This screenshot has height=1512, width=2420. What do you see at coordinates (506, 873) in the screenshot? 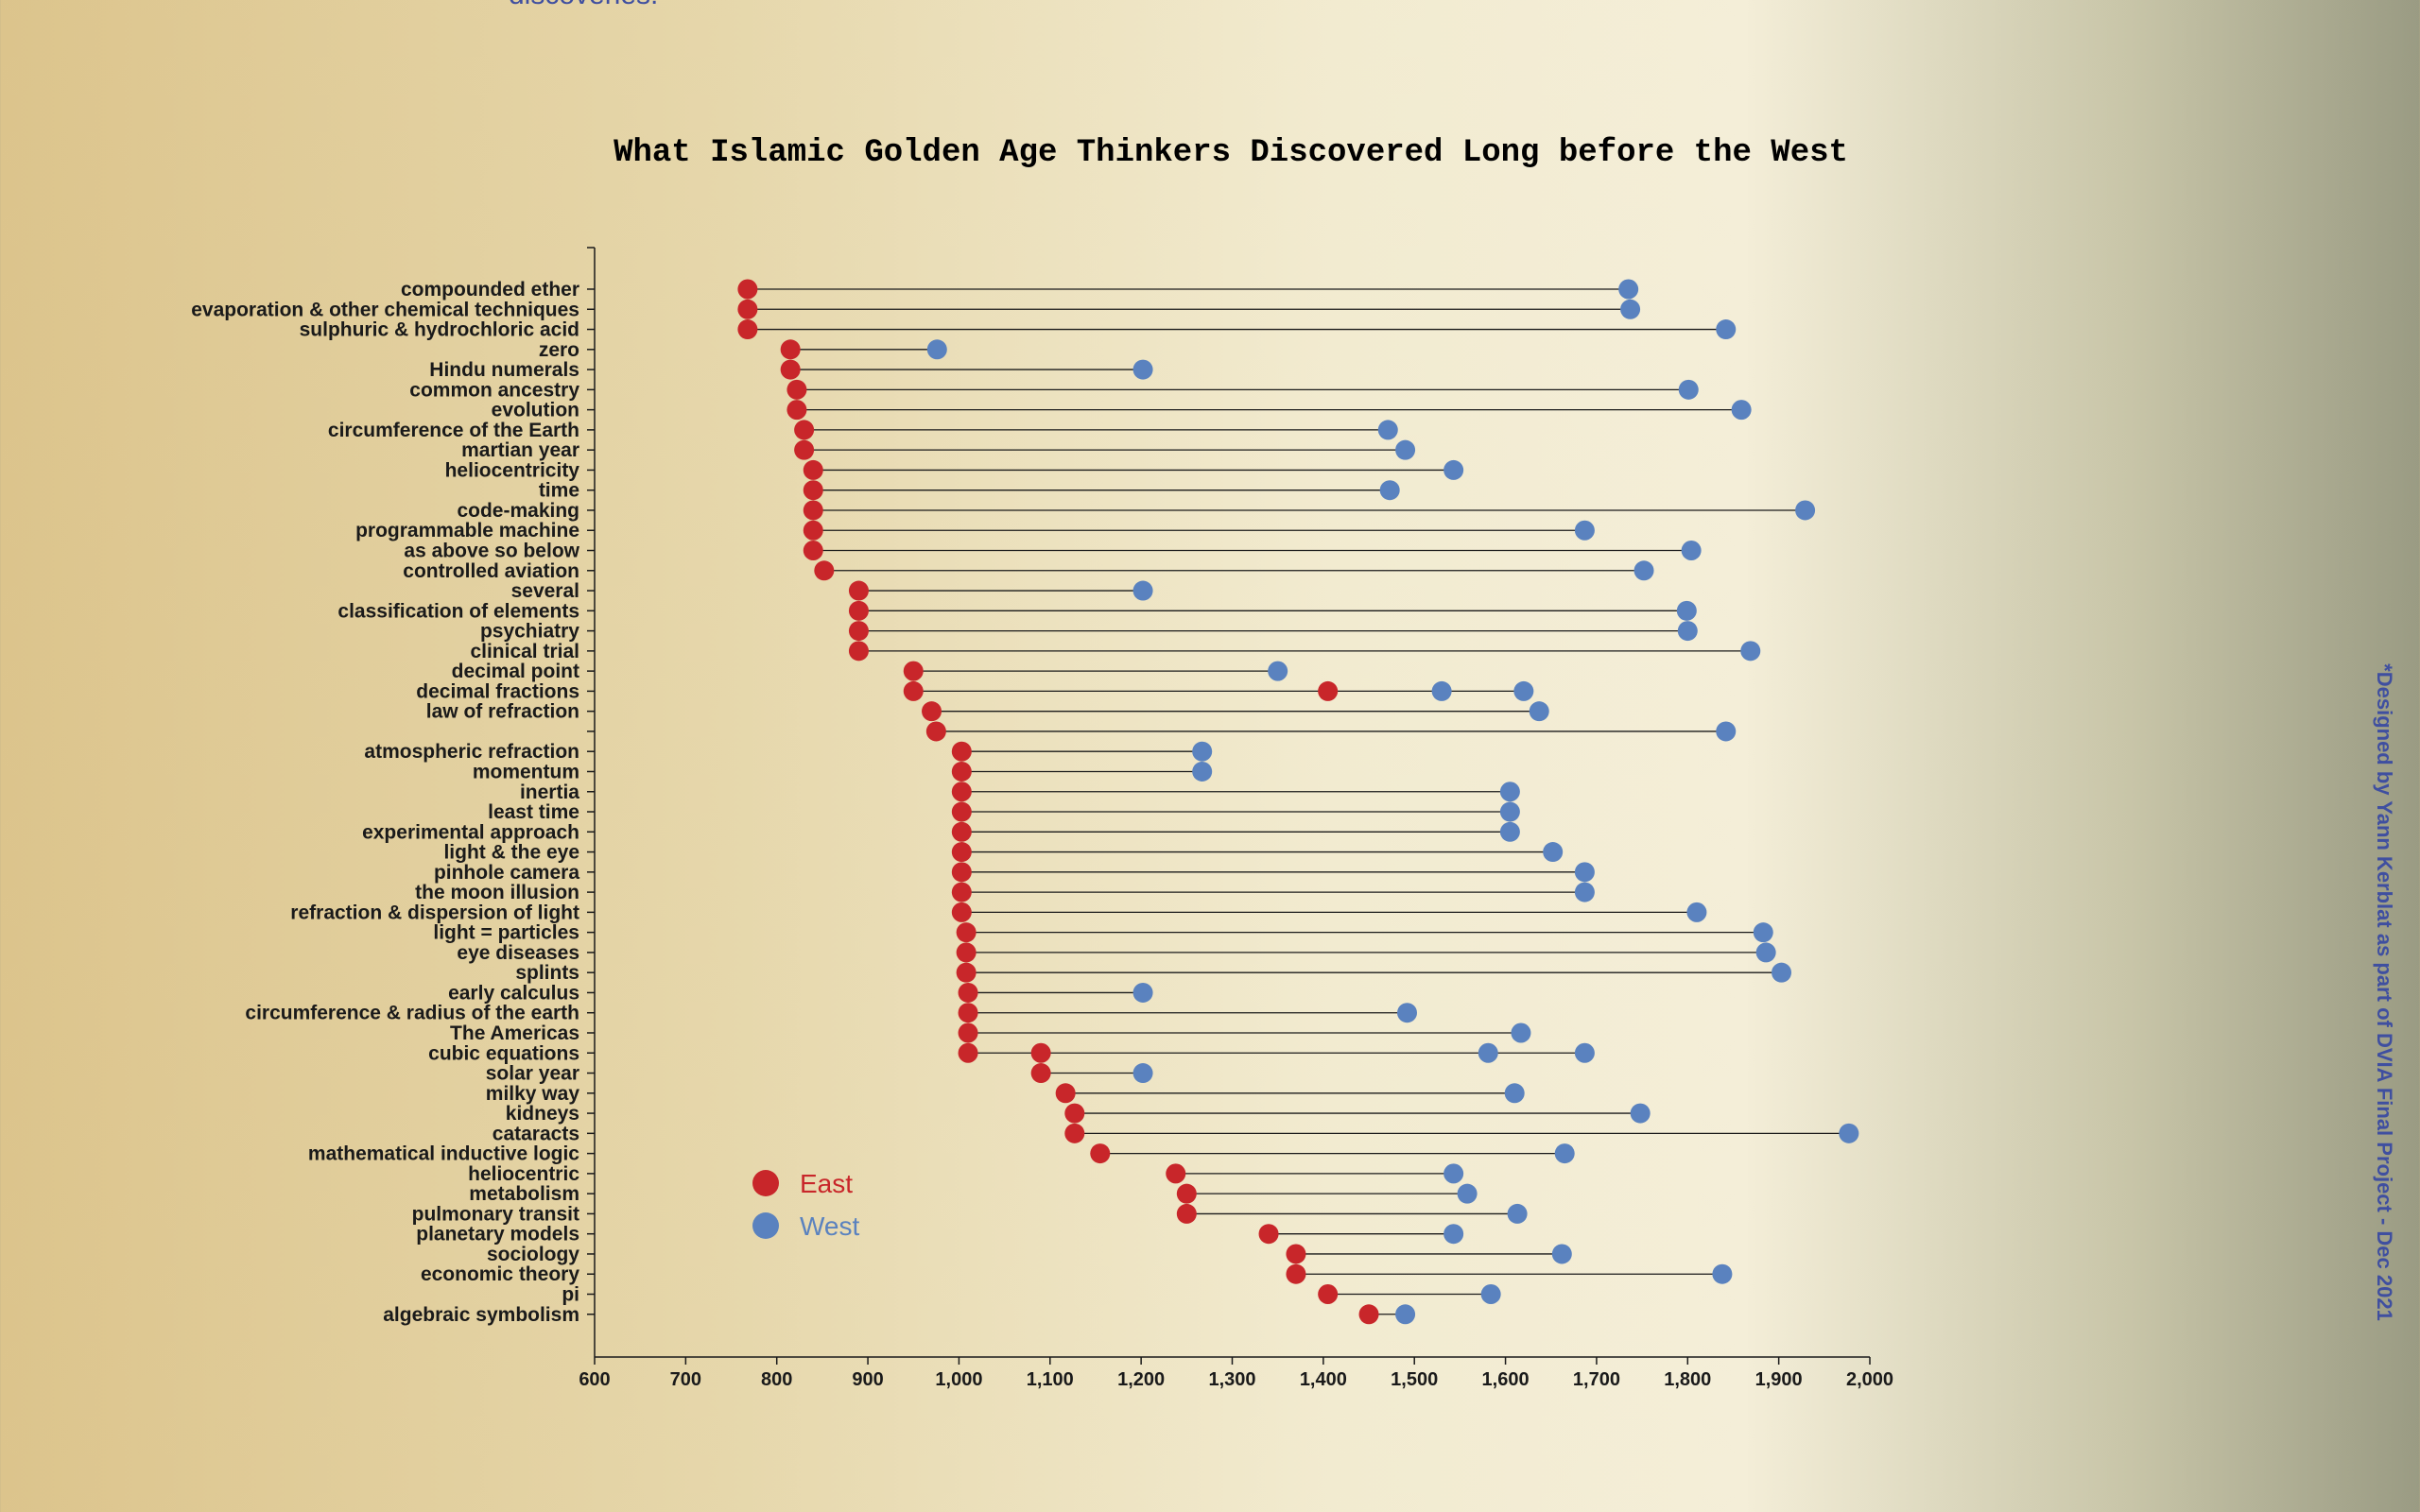
I see `row-label: pinhole camera` at bounding box center [506, 873].